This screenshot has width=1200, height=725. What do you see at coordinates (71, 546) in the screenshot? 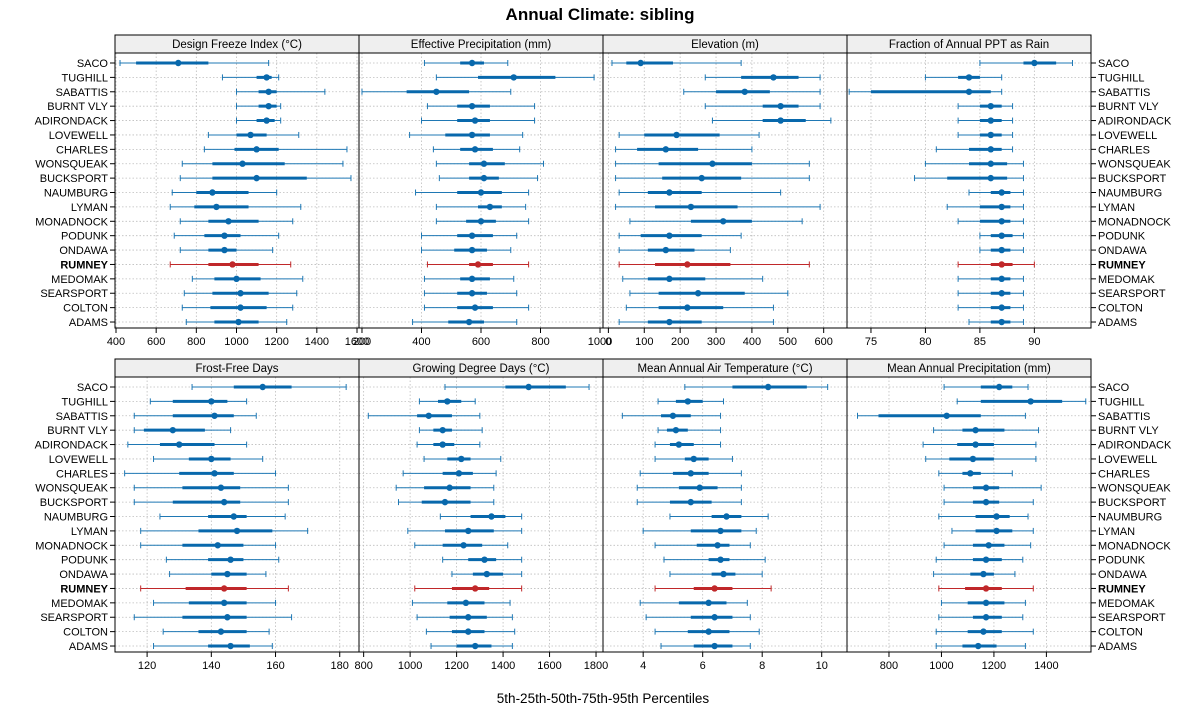
I see `site-label-left: MONADNOCK` at bounding box center [71, 546].